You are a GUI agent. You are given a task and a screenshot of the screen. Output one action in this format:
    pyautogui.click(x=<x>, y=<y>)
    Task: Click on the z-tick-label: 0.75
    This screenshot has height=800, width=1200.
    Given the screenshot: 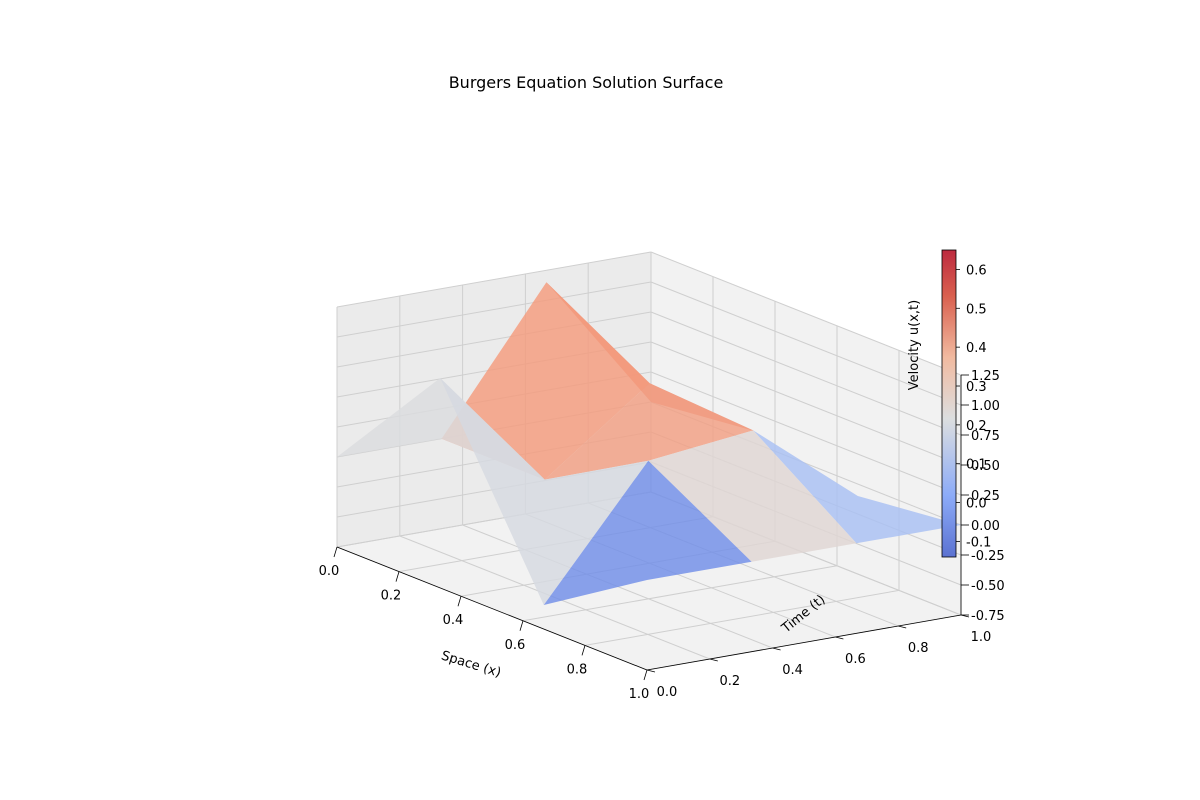 What is the action you would take?
    pyautogui.click(x=985, y=436)
    